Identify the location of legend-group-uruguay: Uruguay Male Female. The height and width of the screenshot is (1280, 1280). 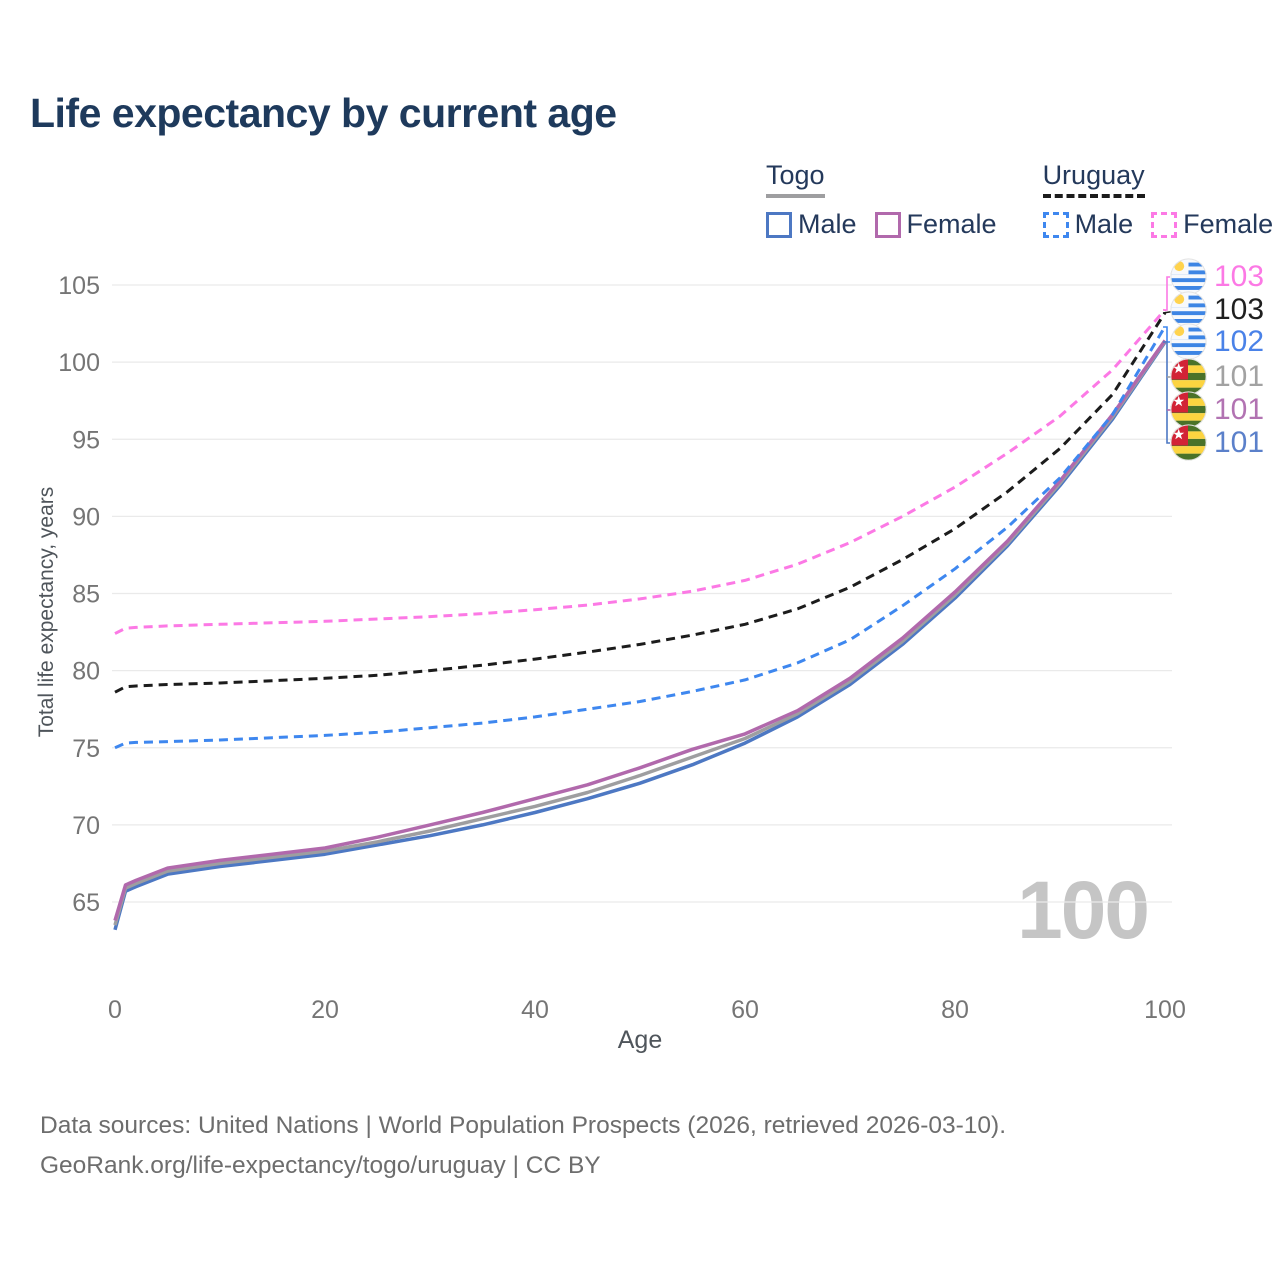
(1161, 200).